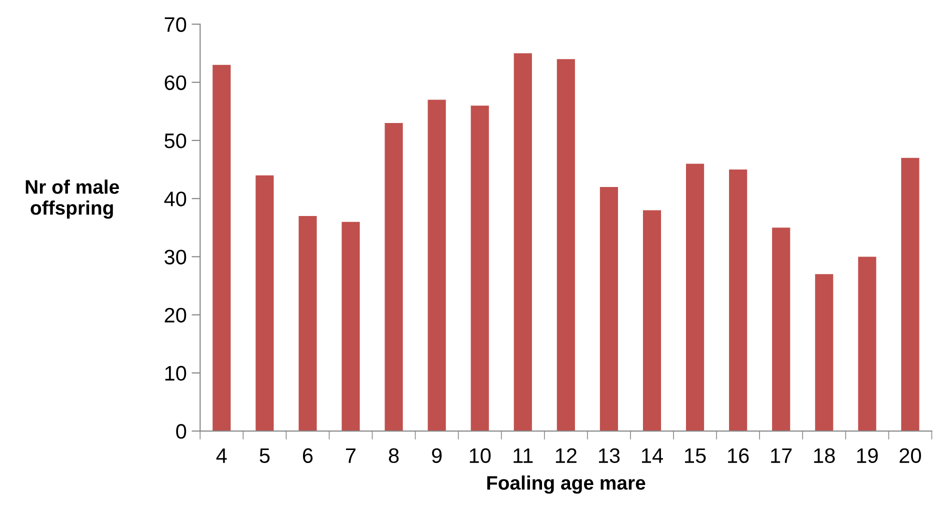  I want to click on x-tick-label: 4, so click(221, 455).